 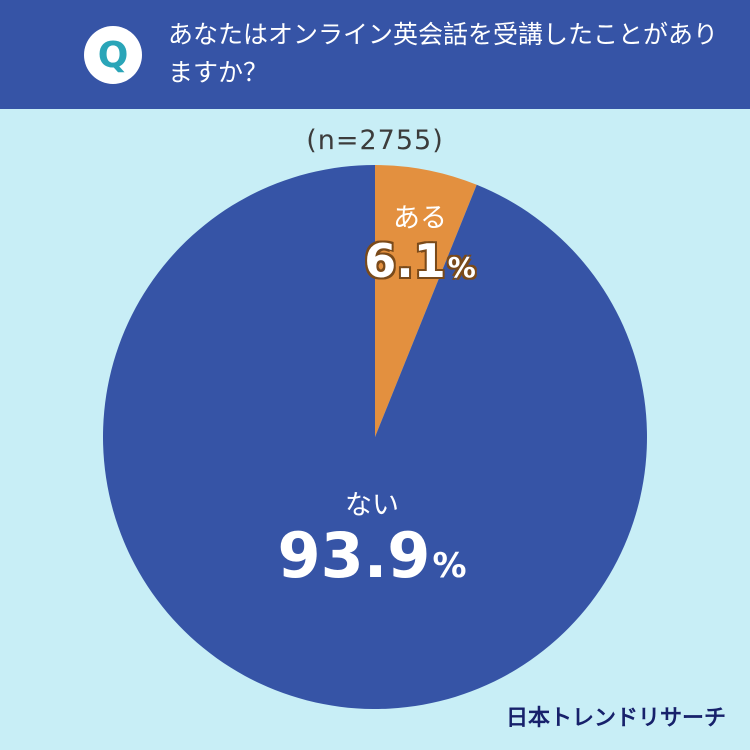 What do you see at coordinates (449, 566) in the screenshot?
I see `percent-sign-nai: %` at bounding box center [449, 566].